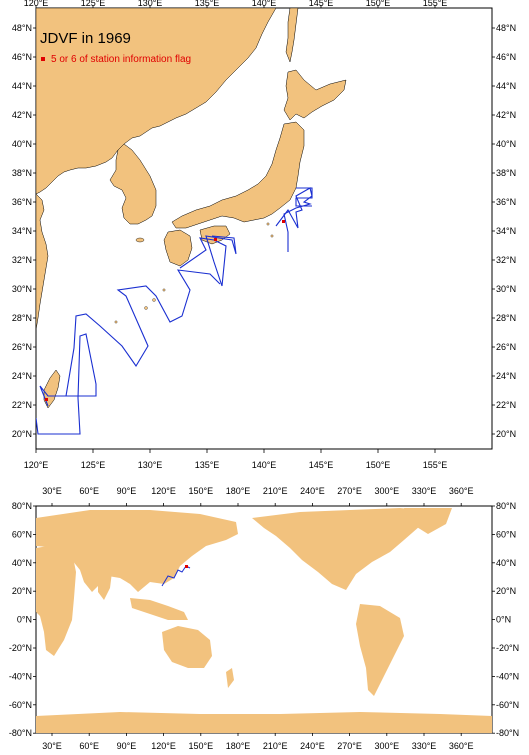 Image resolution: width=529 pixels, height=755 pixels. What do you see at coordinates (506, 115) in the screenshot?
I see `lat-label-right: 42°N` at bounding box center [506, 115].